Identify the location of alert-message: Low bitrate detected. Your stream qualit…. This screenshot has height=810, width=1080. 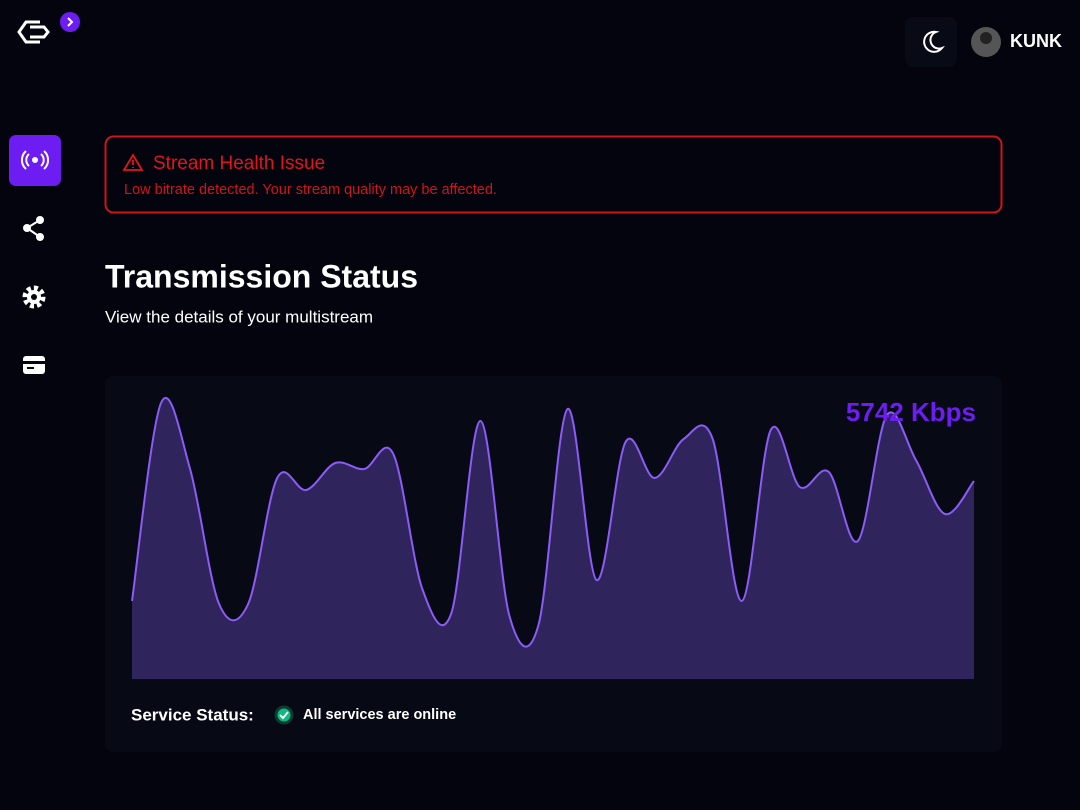
(310, 190).